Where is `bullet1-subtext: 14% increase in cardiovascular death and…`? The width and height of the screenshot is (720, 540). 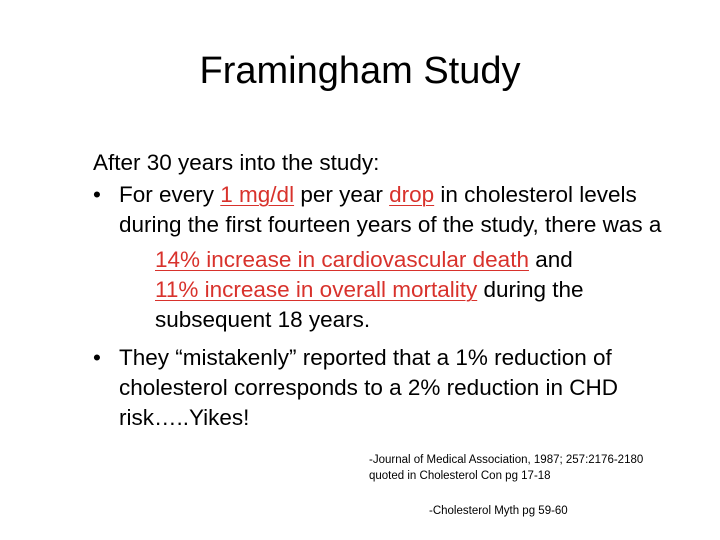
bullet1-subtext: 14% increase in cardiovascular death and… is located at coordinates (406, 290).